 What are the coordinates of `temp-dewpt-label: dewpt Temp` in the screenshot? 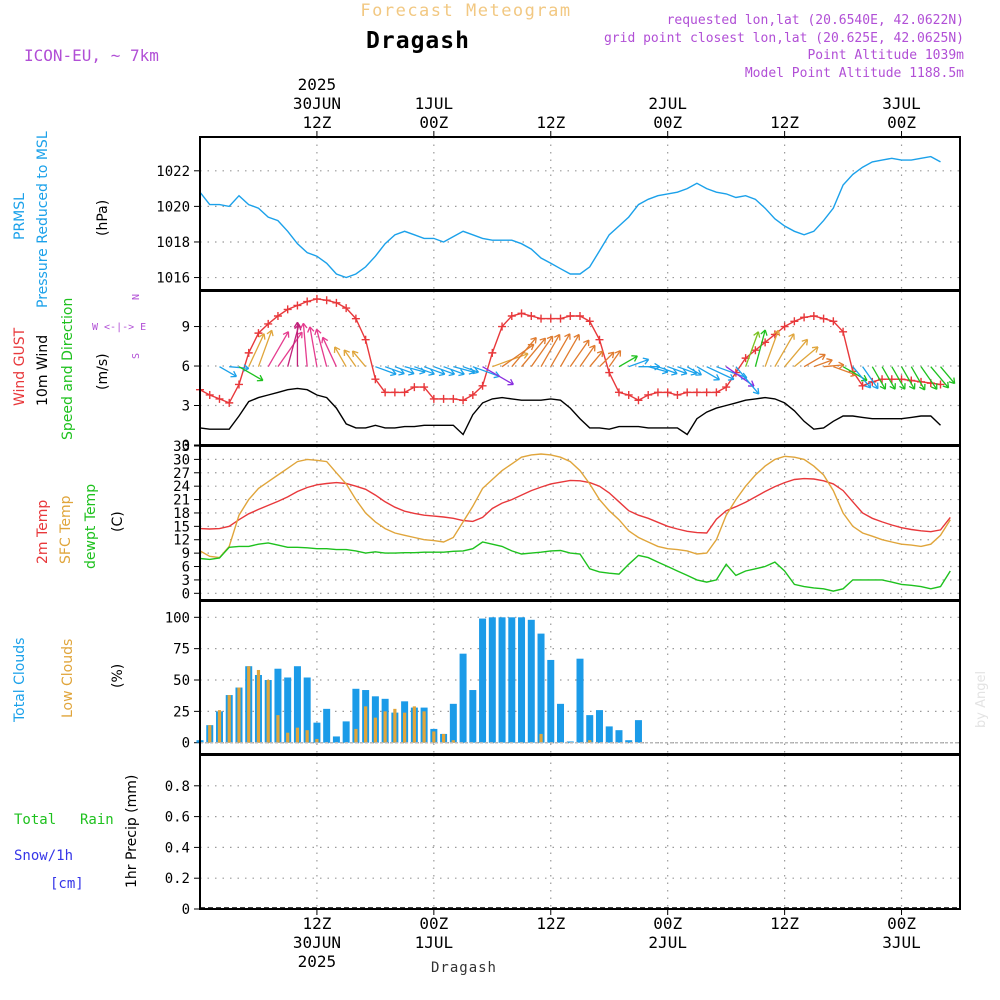 It's located at (91, 526).